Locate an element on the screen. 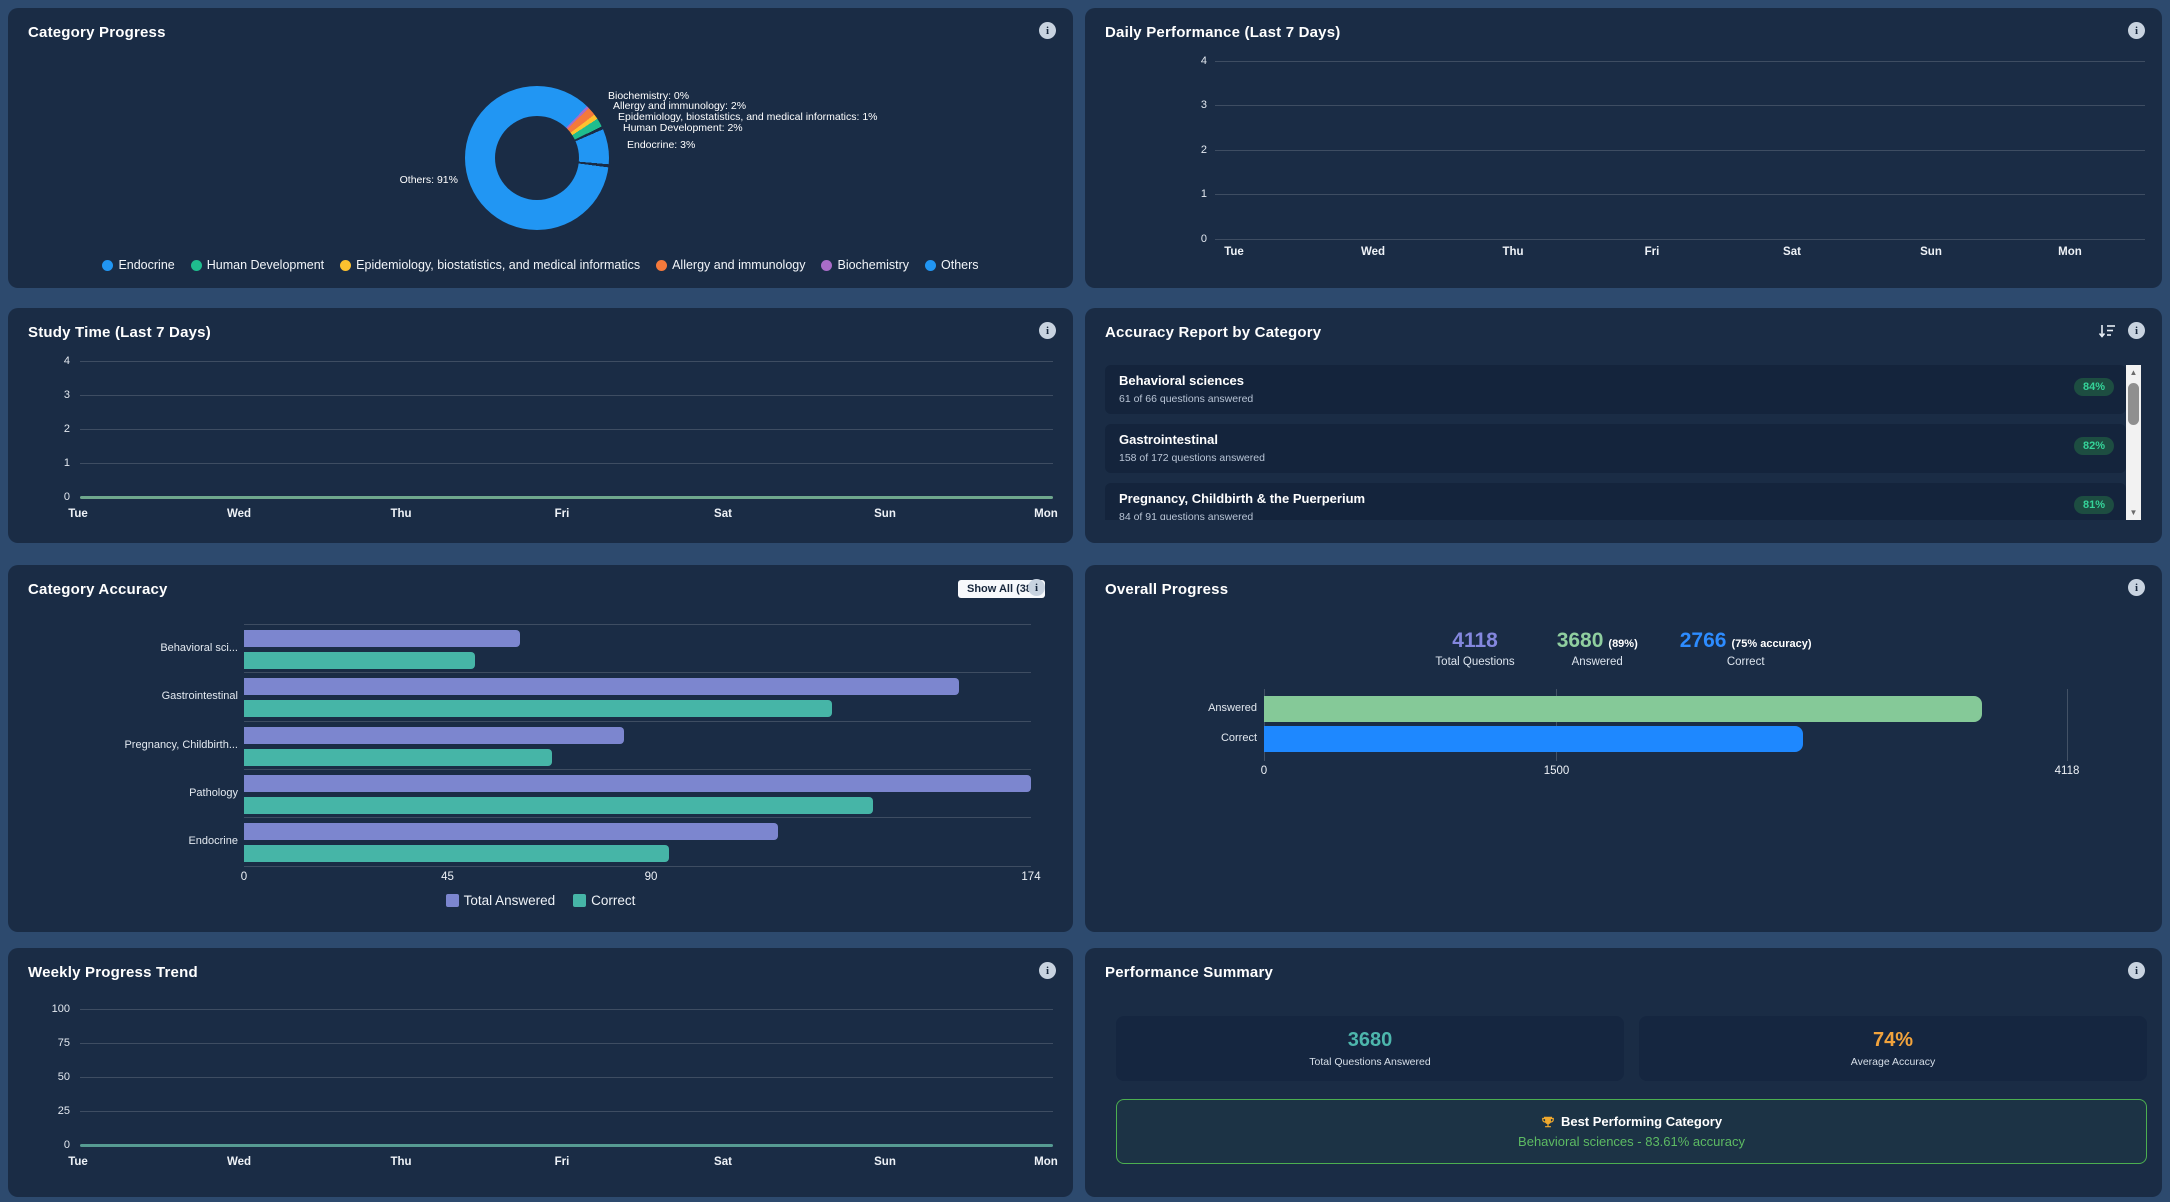  x-axis-label: Wed is located at coordinates (239, 1162).